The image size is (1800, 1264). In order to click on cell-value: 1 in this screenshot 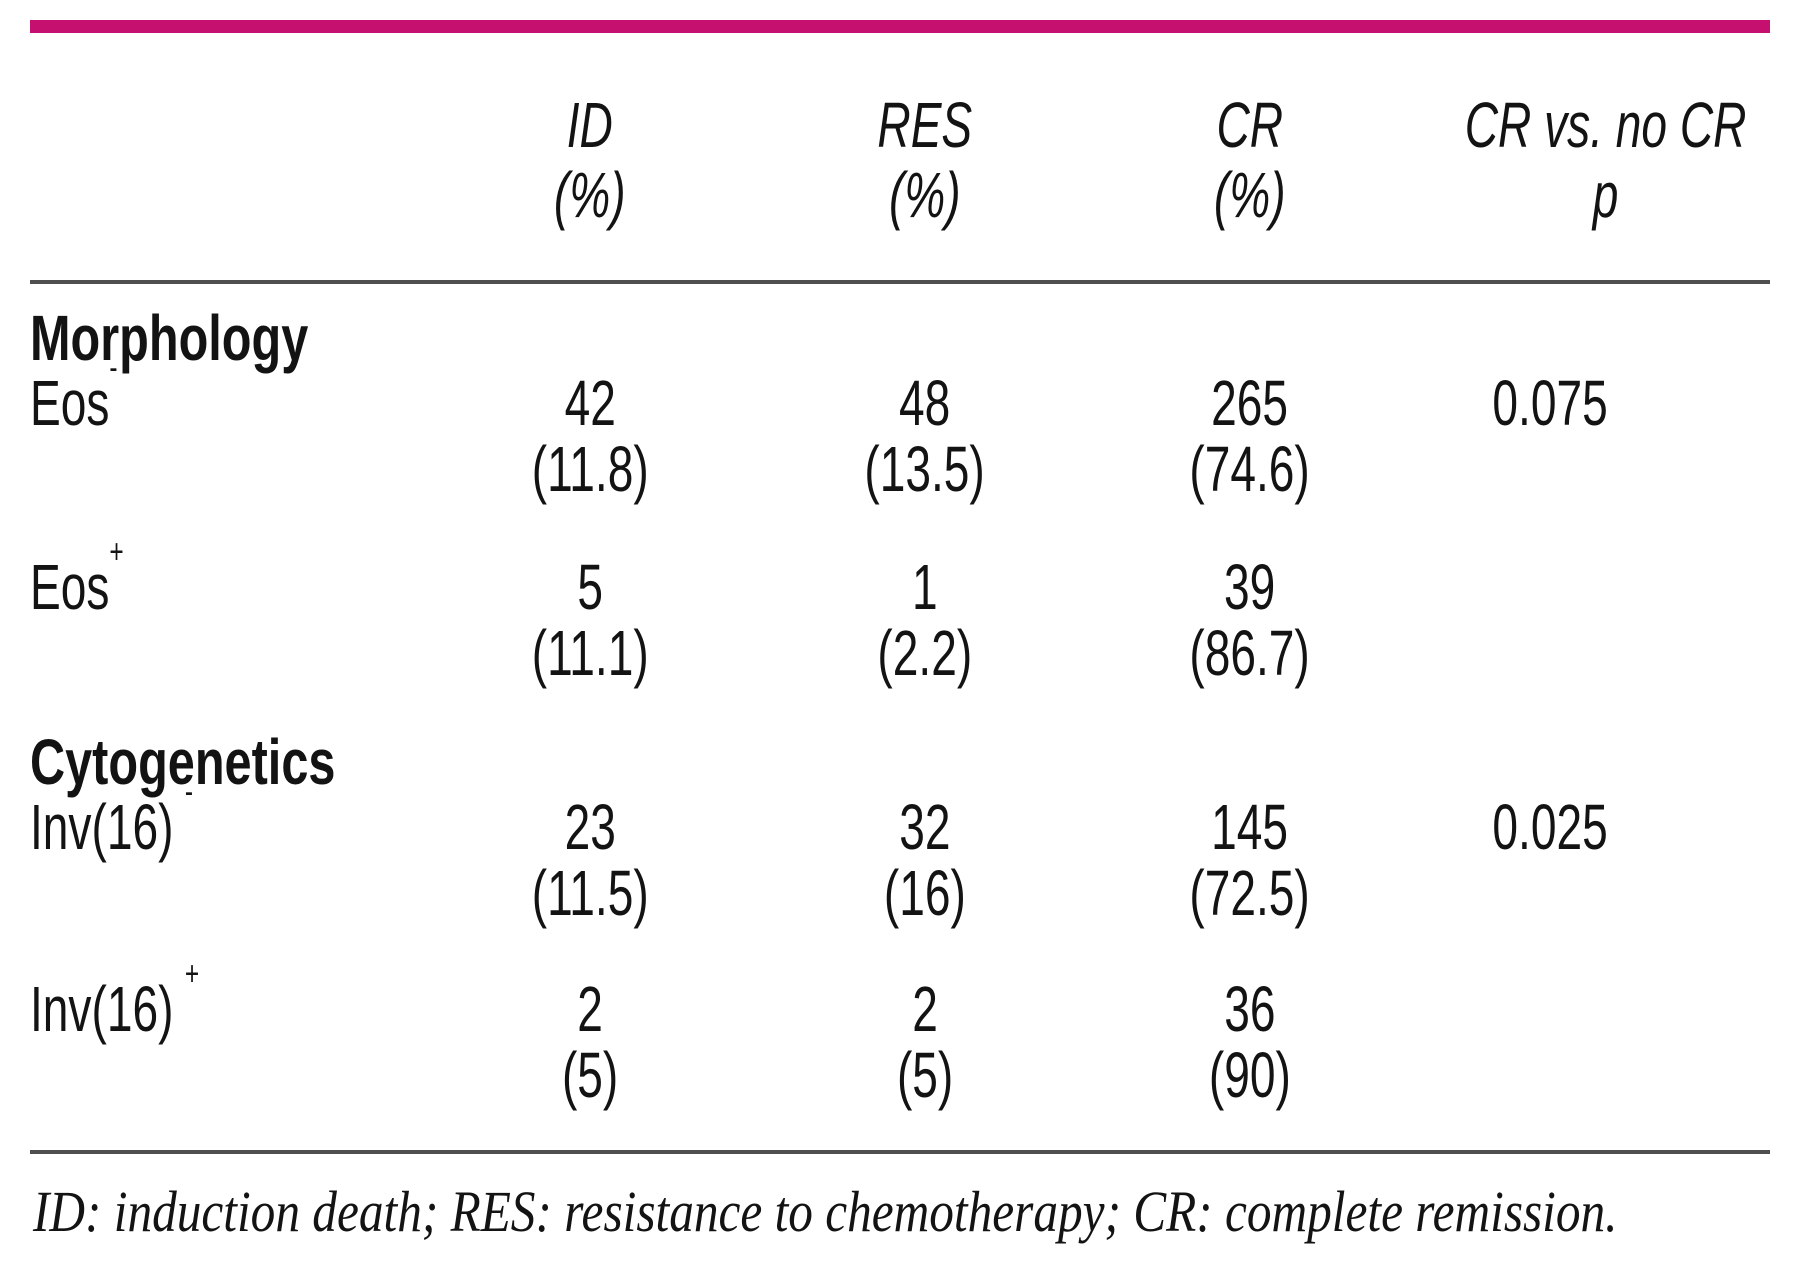, I will do `click(925, 587)`.